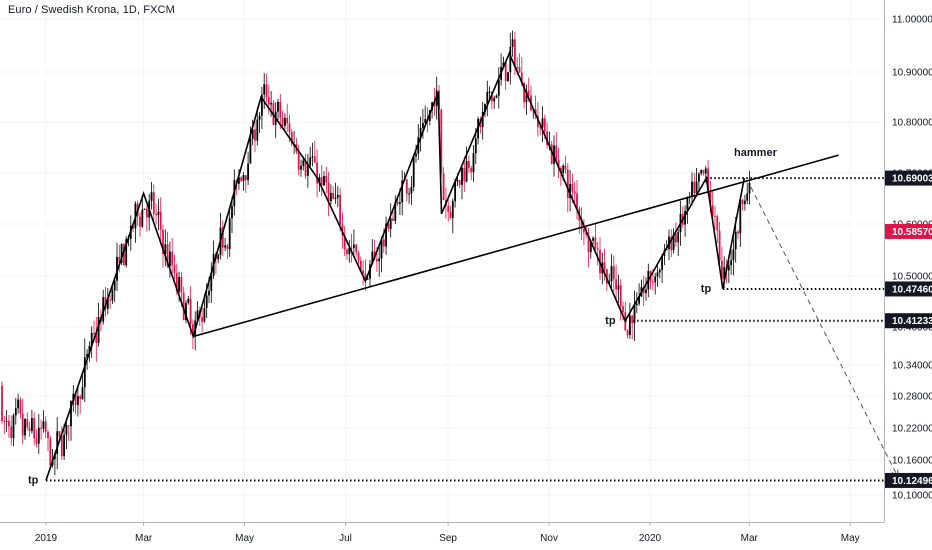  I want to click on annotation-tp: tp, so click(33, 480).